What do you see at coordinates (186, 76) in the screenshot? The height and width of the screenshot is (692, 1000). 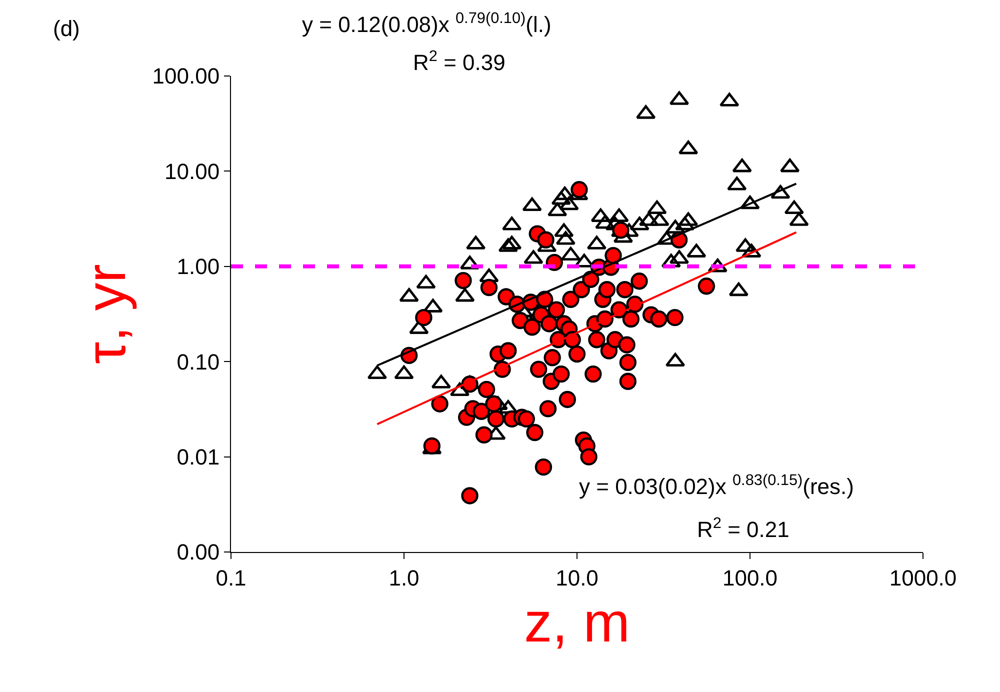 I see `y-tick-label: 100.00` at bounding box center [186, 76].